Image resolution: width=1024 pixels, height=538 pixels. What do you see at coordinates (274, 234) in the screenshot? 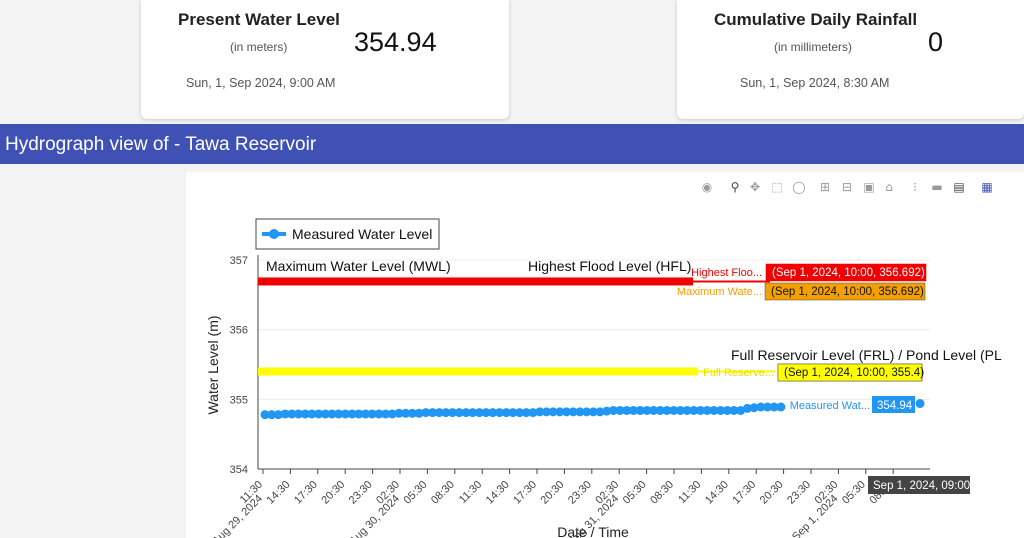
I see `legend-swatch-marker` at bounding box center [274, 234].